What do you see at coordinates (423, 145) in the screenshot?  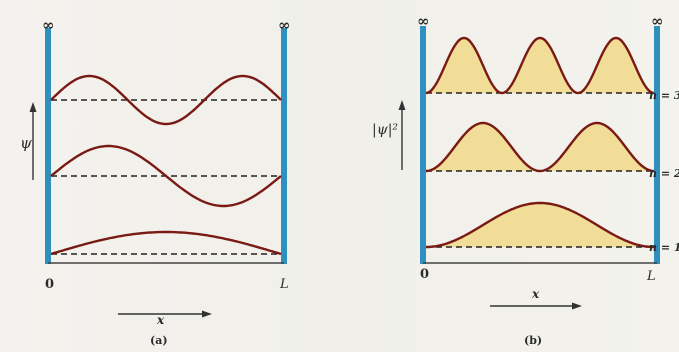 I see `panel-b-left-wall` at bounding box center [423, 145].